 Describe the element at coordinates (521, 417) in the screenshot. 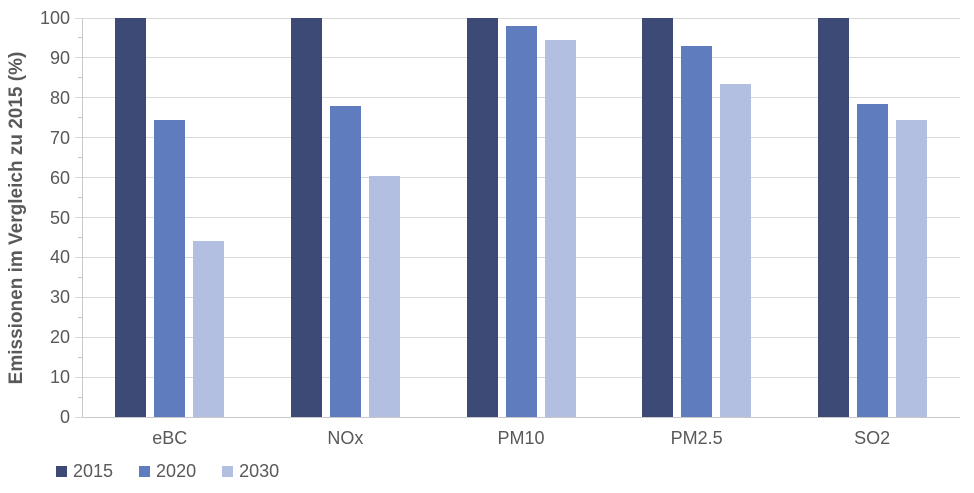

I see `x-axis-line` at that location.